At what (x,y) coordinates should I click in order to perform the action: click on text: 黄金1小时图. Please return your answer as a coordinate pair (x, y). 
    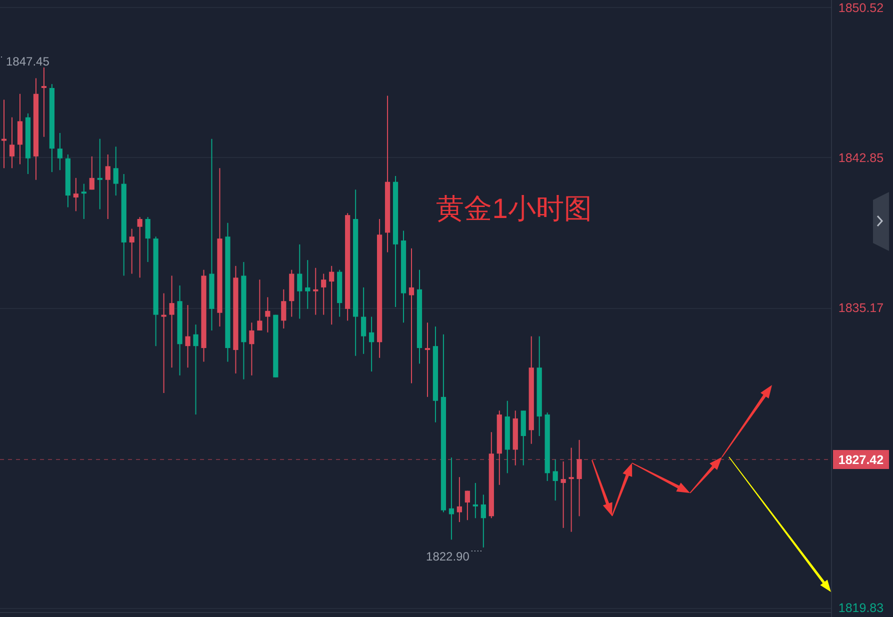
    Looking at the image, I should click on (514, 208).